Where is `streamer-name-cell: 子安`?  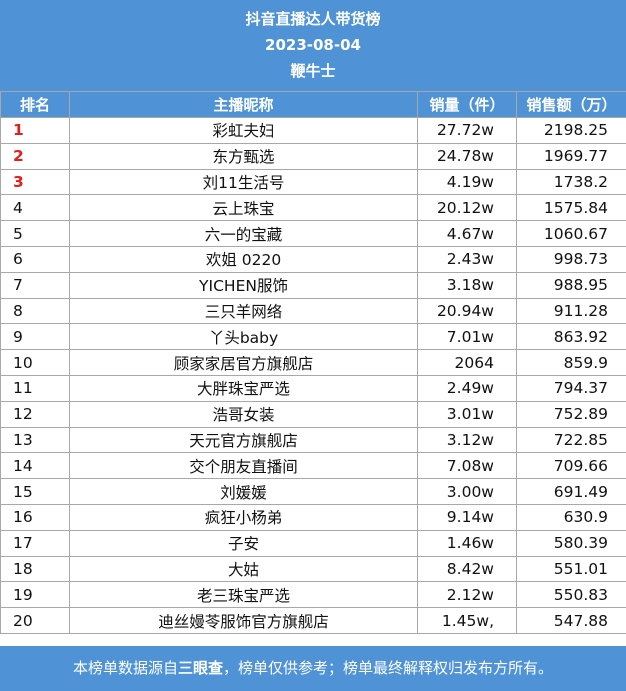 streamer-name-cell: 子安 is located at coordinates (243, 543).